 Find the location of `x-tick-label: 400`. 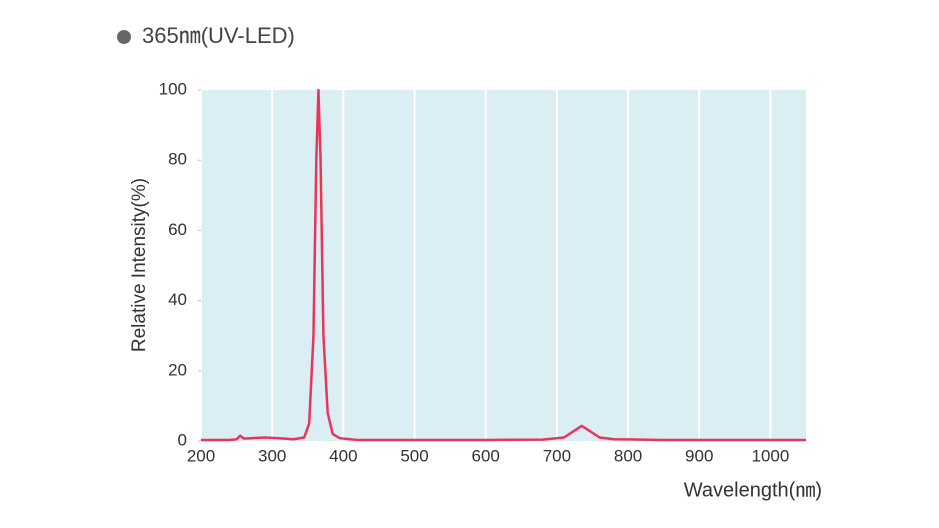

x-tick-label: 400 is located at coordinates (343, 455).